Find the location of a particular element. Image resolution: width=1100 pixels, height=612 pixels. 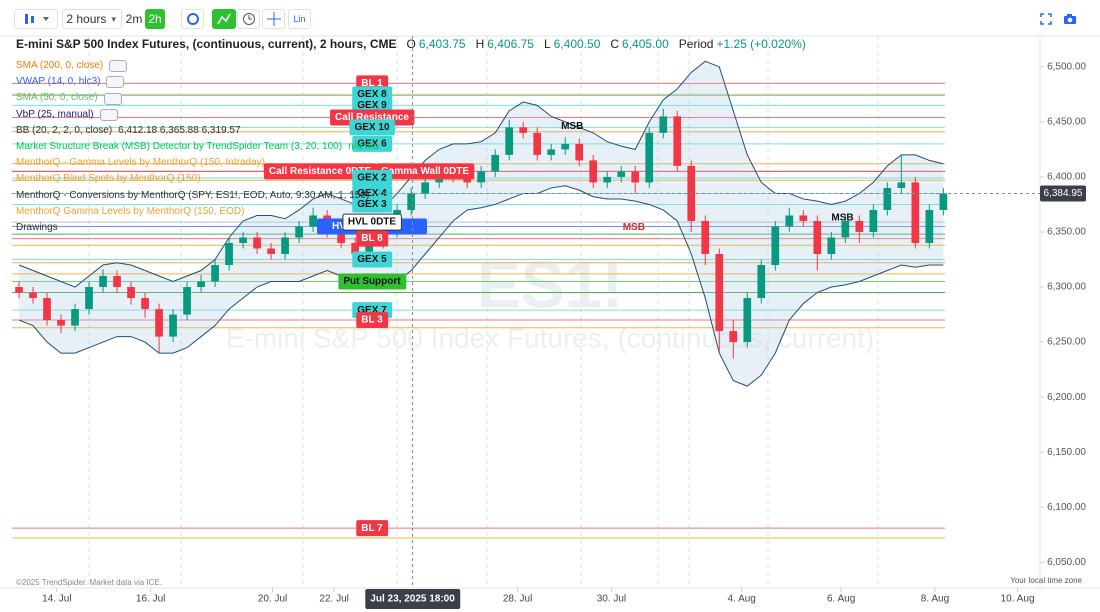

level-label: GEX 6 is located at coordinates (372, 143).